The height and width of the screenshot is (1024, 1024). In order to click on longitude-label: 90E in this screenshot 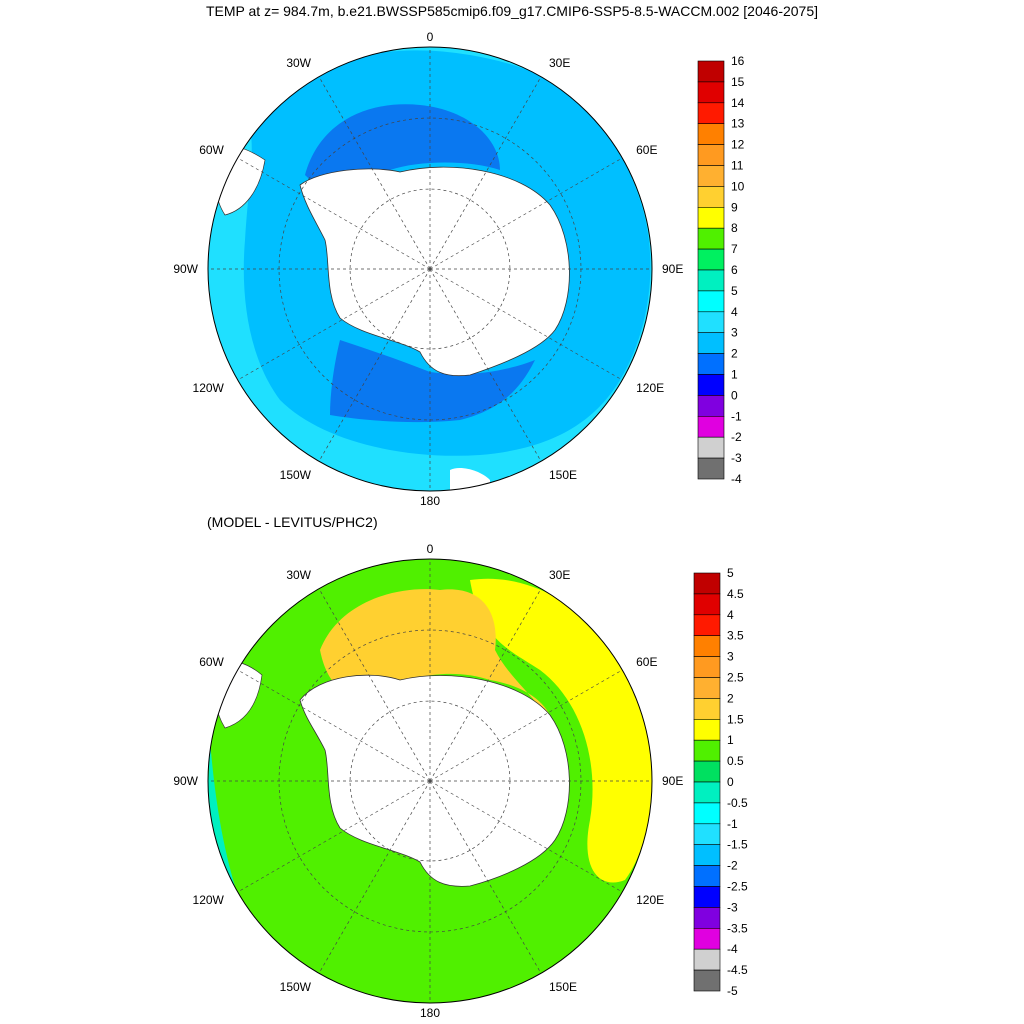, I will do `click(672, 269)`.